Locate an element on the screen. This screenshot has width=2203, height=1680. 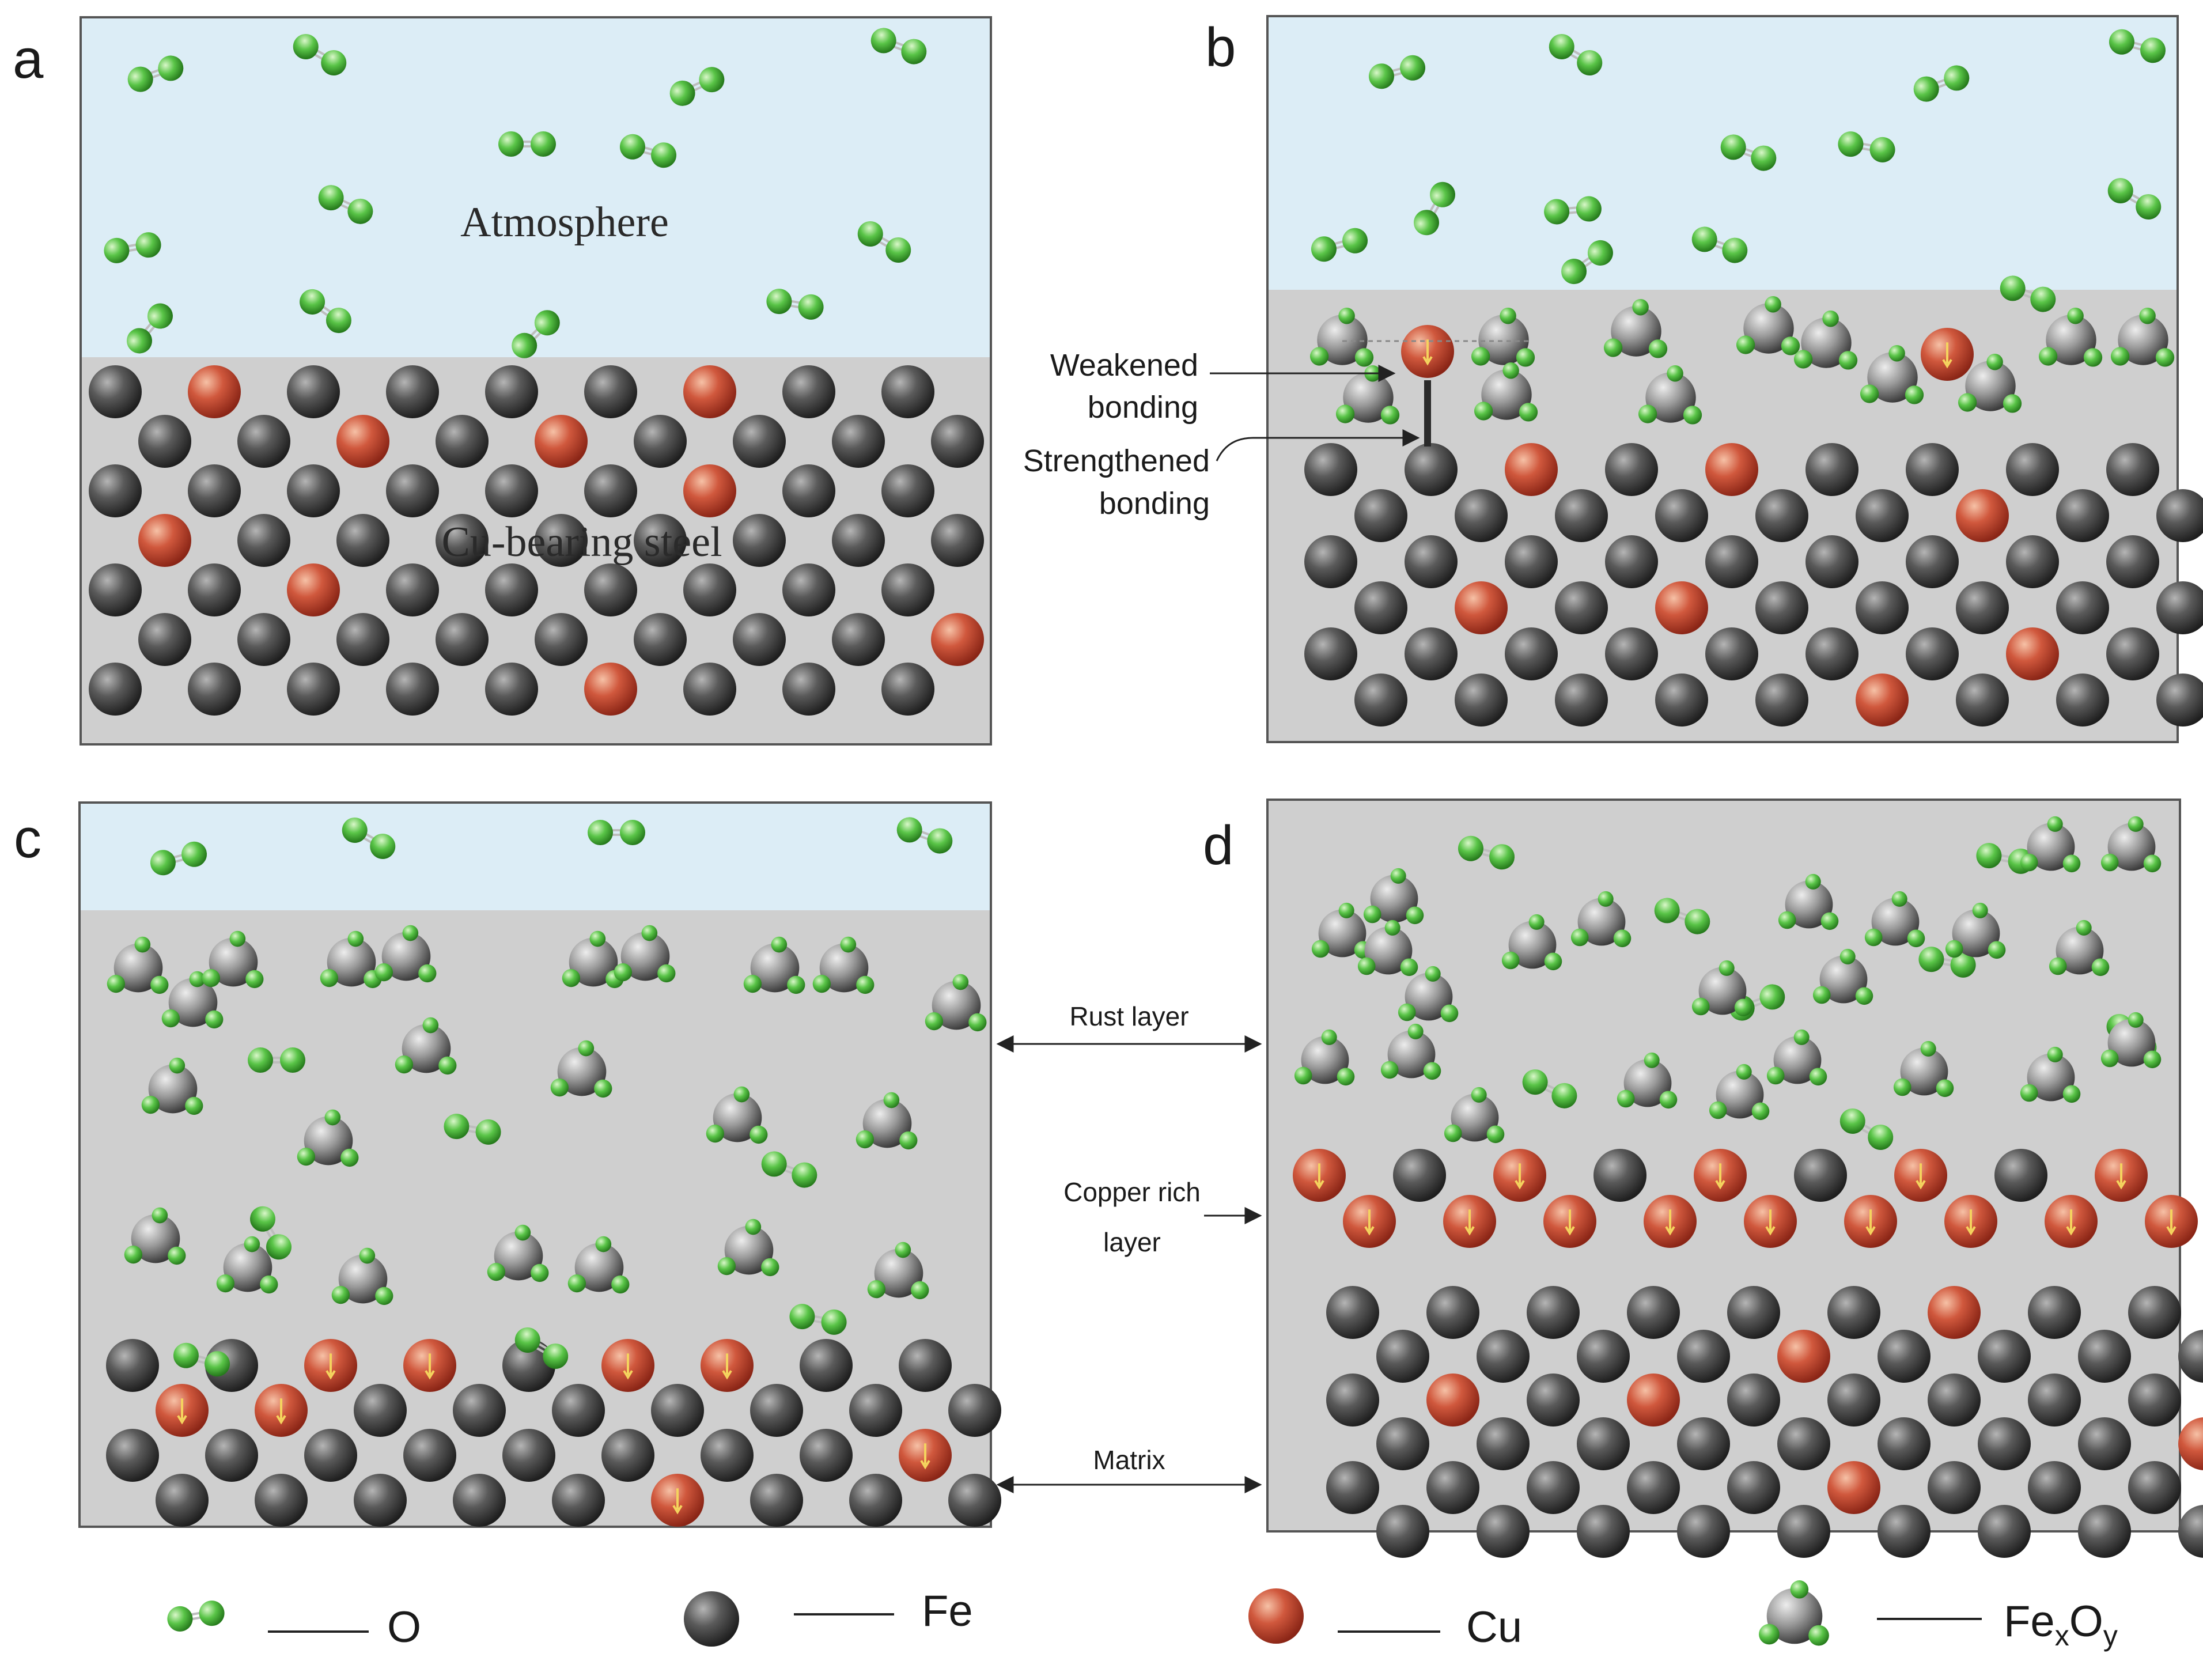
legend-fexoy-label: FexOy is located at coordinates (2061, 1625).